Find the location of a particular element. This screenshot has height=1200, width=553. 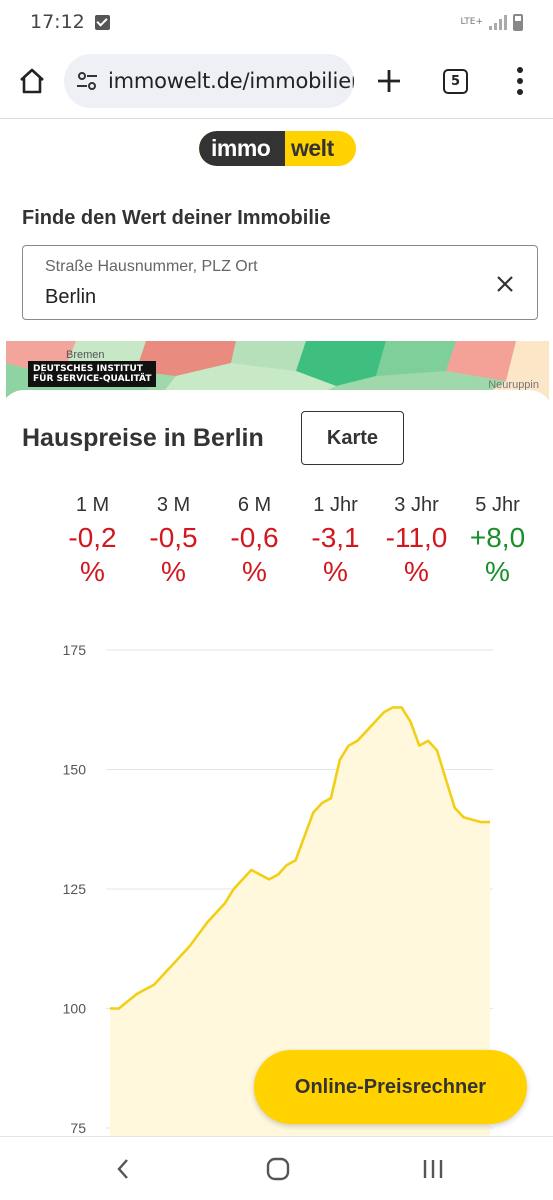

service-quality-badge: DEUTSCHES INSTITUT FÜR SERVICE-QUALITÄT is located at coordinates (92, 374).